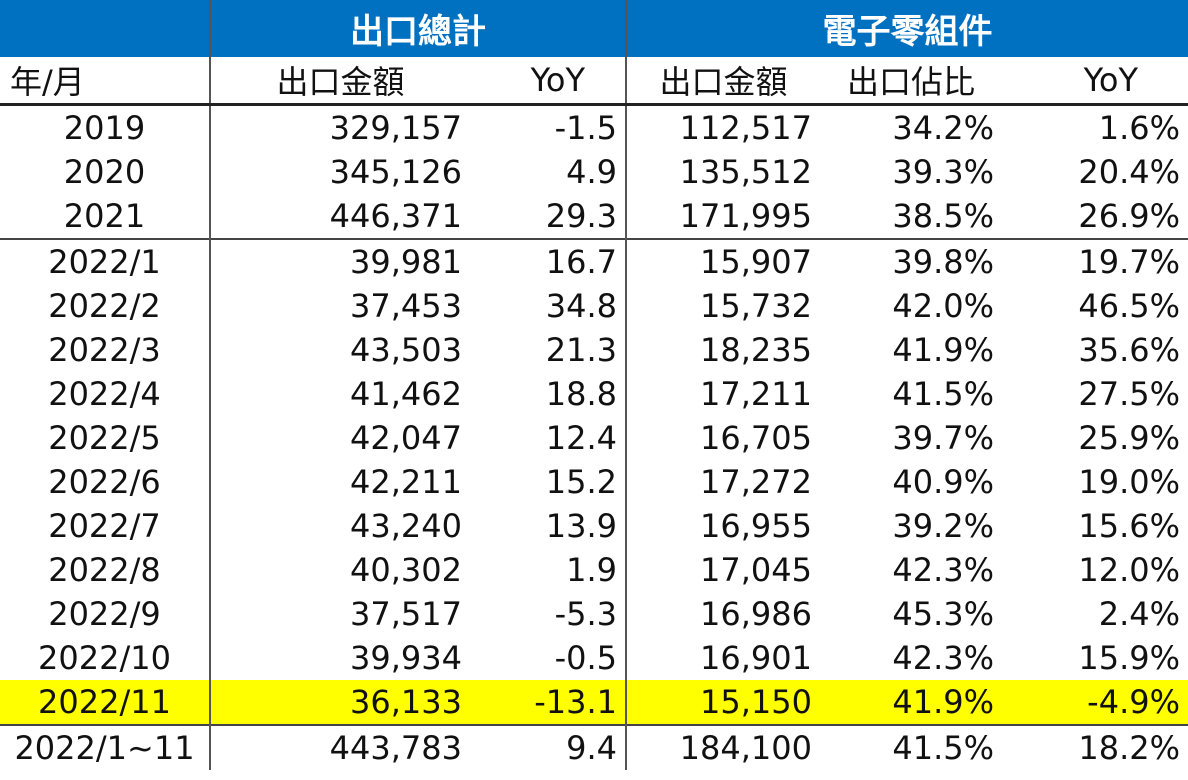 Image resolution: width=1188 pixels, height=780 pixels. Describe the element at coordinates (104, 438) in the screenshot. I see `row-label: 2022/5` at that location.